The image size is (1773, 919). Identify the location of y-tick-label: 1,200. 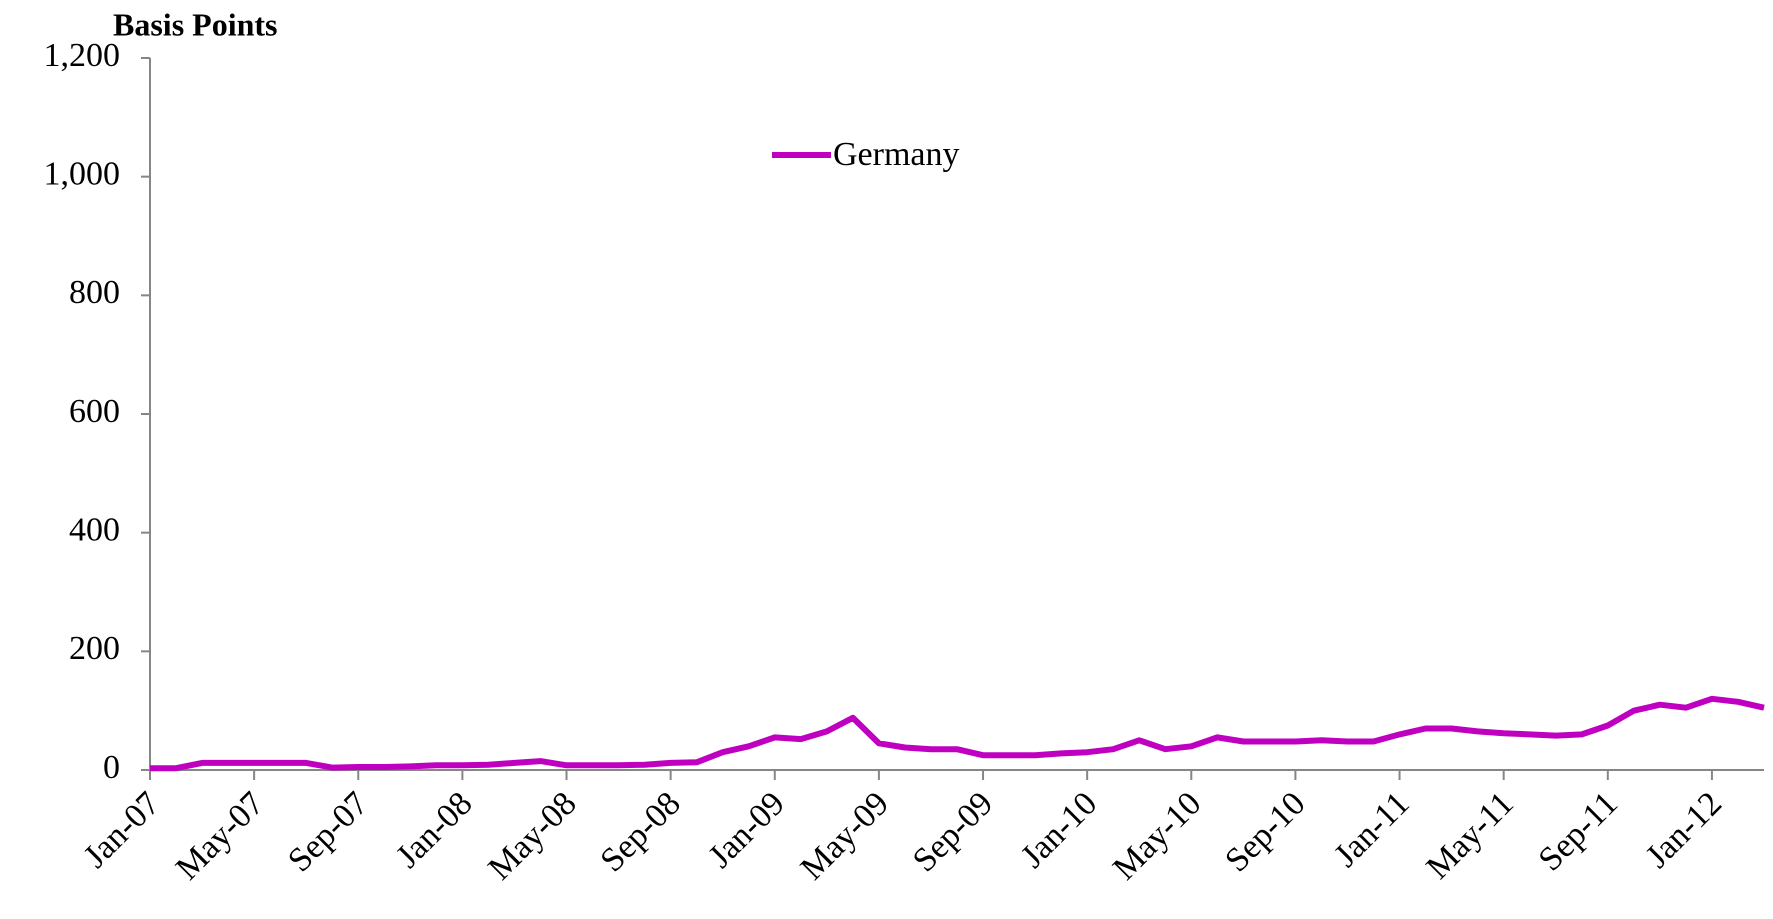
(82, 55).